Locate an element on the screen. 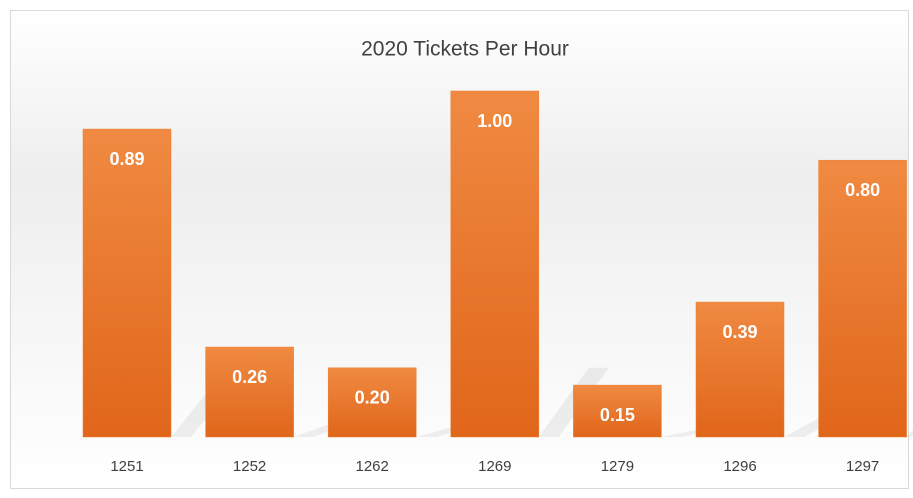 The width and height of the screenshot is (913, 498). x-tick-label: 1269 is located at coordinates (494, 466).